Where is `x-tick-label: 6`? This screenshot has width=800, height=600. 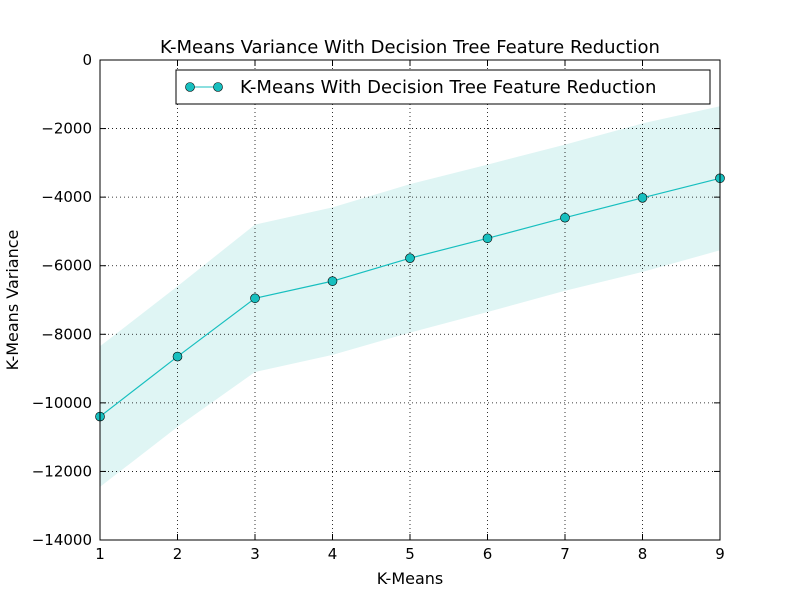
x-tick-label: 6 is located at coordinates (488, 554).